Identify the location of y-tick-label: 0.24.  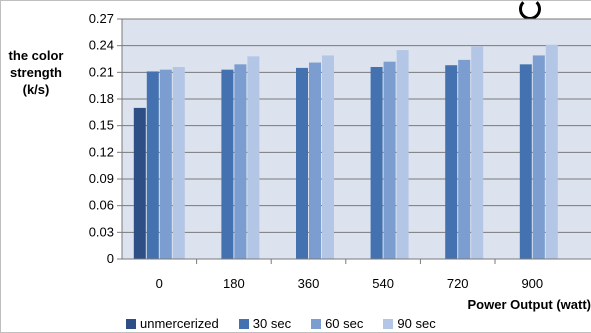
(101, 45).